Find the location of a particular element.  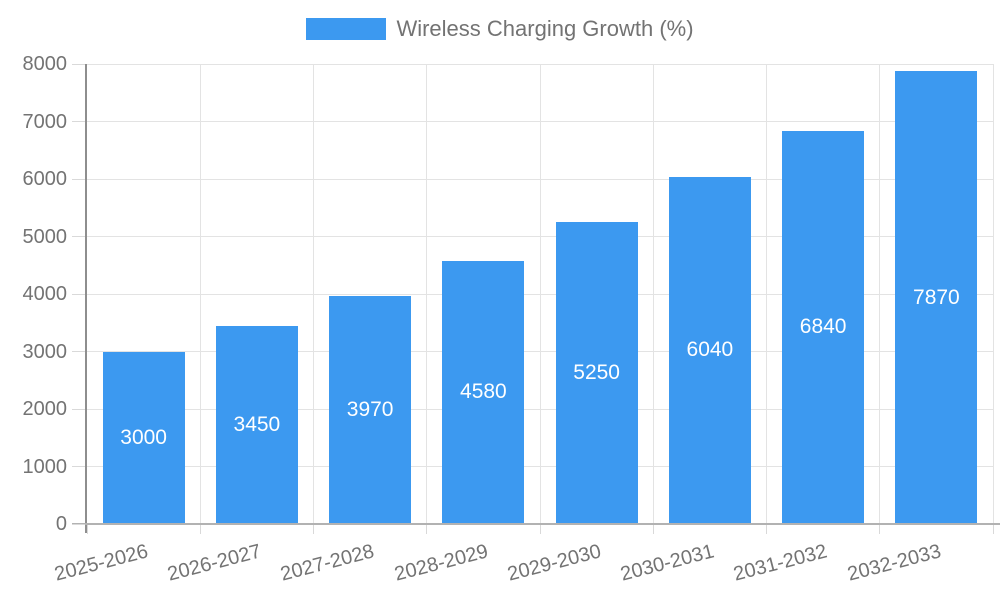

y-tick-label: 3000 is located at coordinates (45, 351).